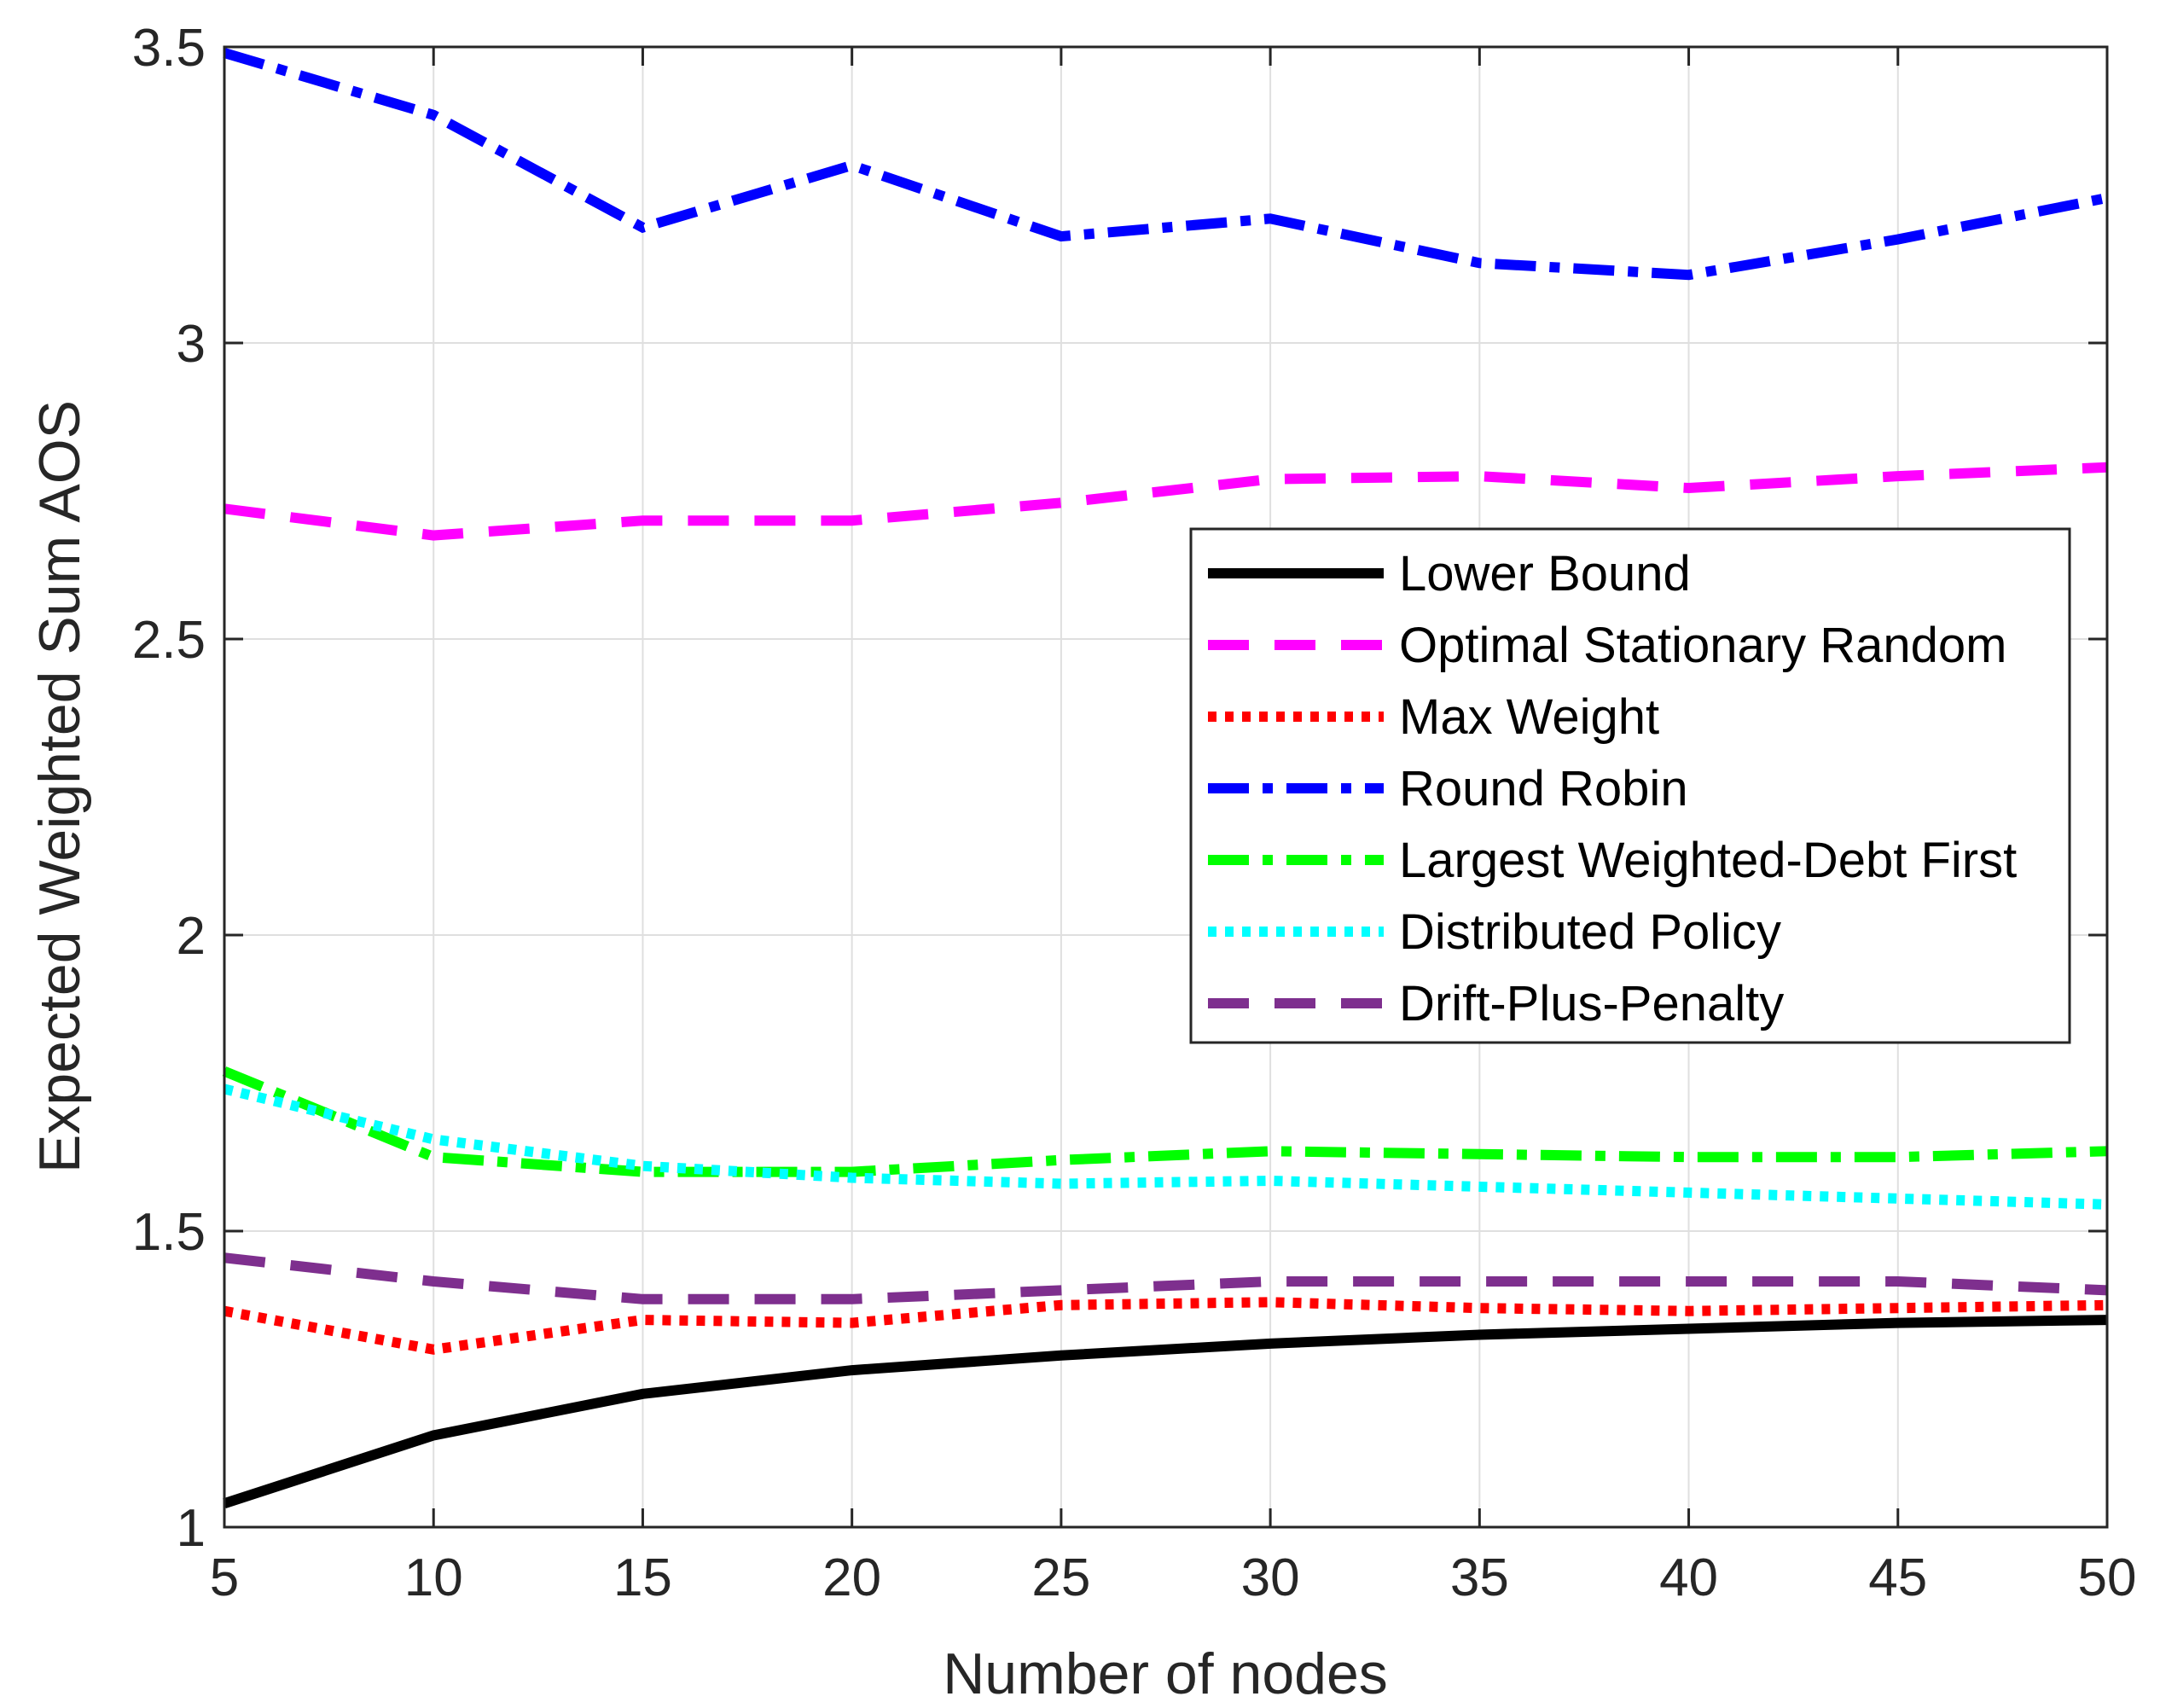 The width and height of the screenshot is (2160, 1708). Describe the element at coordinates (643, 1577) in the screenshot. I see `x-tick-label: 15` at that location.